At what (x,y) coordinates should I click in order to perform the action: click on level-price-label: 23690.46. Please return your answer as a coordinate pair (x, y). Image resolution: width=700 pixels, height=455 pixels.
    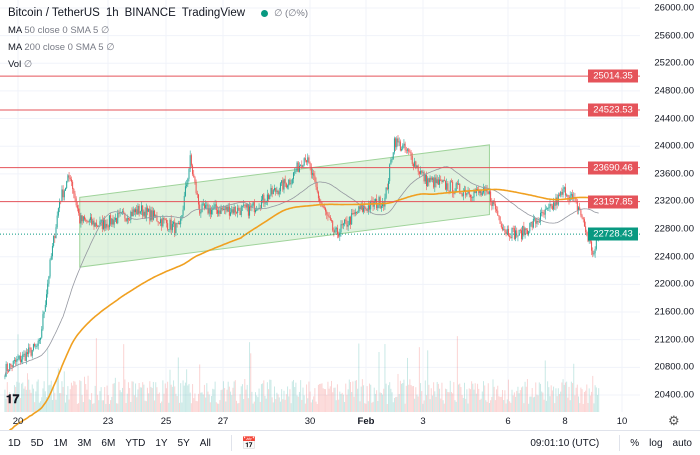
    Looking at the image, I should click on (613, 168).